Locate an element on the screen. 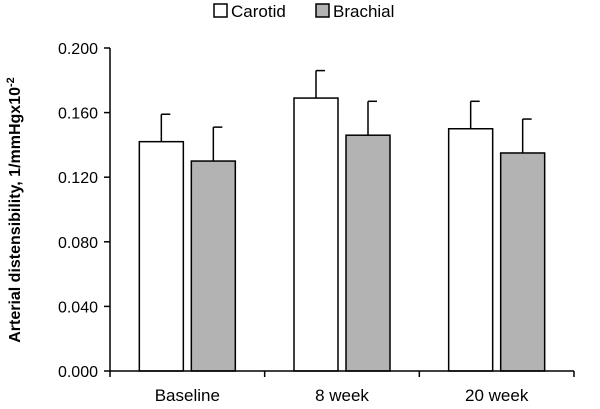  y-axis-label-main: Arterial distensibility, 1/mmHgx10 is located at coordinates (15, 215).